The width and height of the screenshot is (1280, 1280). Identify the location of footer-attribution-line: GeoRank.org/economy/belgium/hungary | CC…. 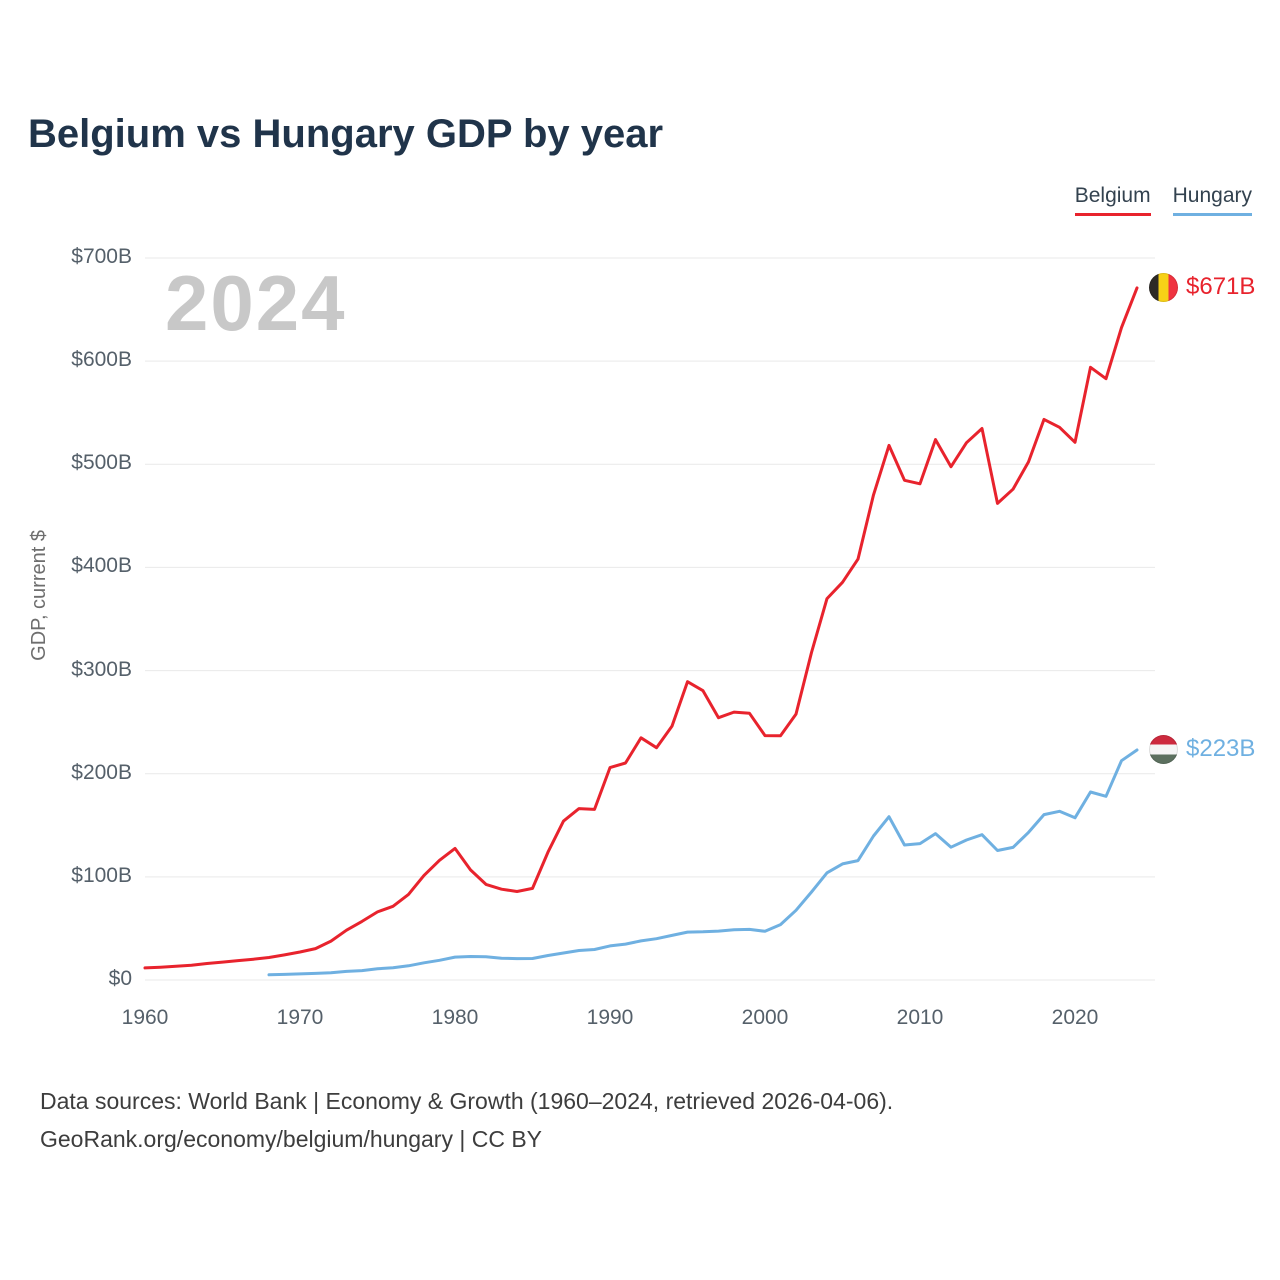
(291, 1139).